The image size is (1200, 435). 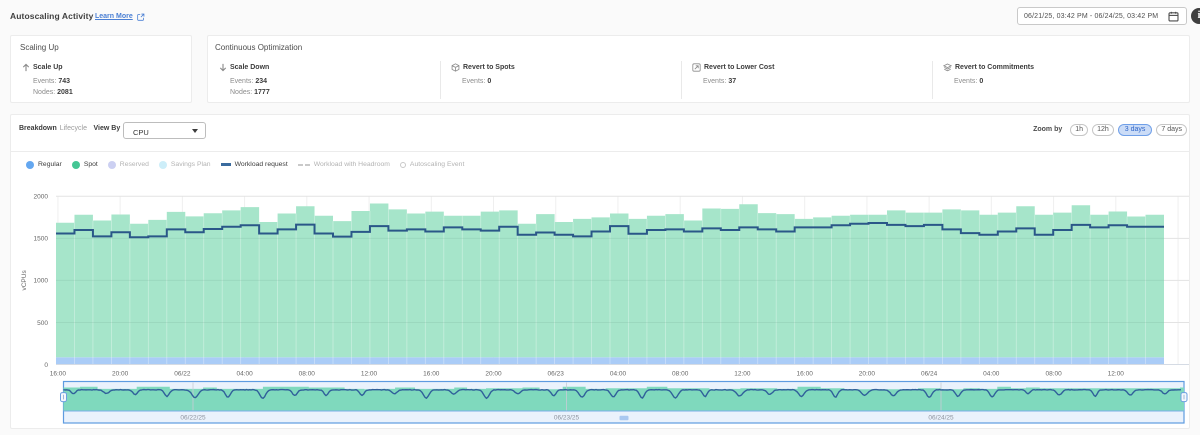 I want to click on svg-text: 1500, so click(x=41, y=239).